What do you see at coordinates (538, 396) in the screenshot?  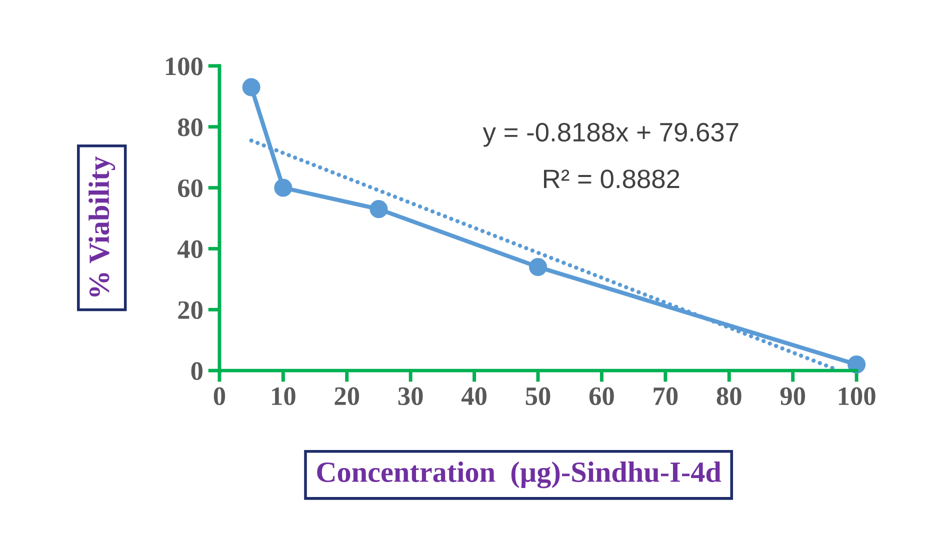 I see `x-tick-label: 50` at bounding box center [538, 396].